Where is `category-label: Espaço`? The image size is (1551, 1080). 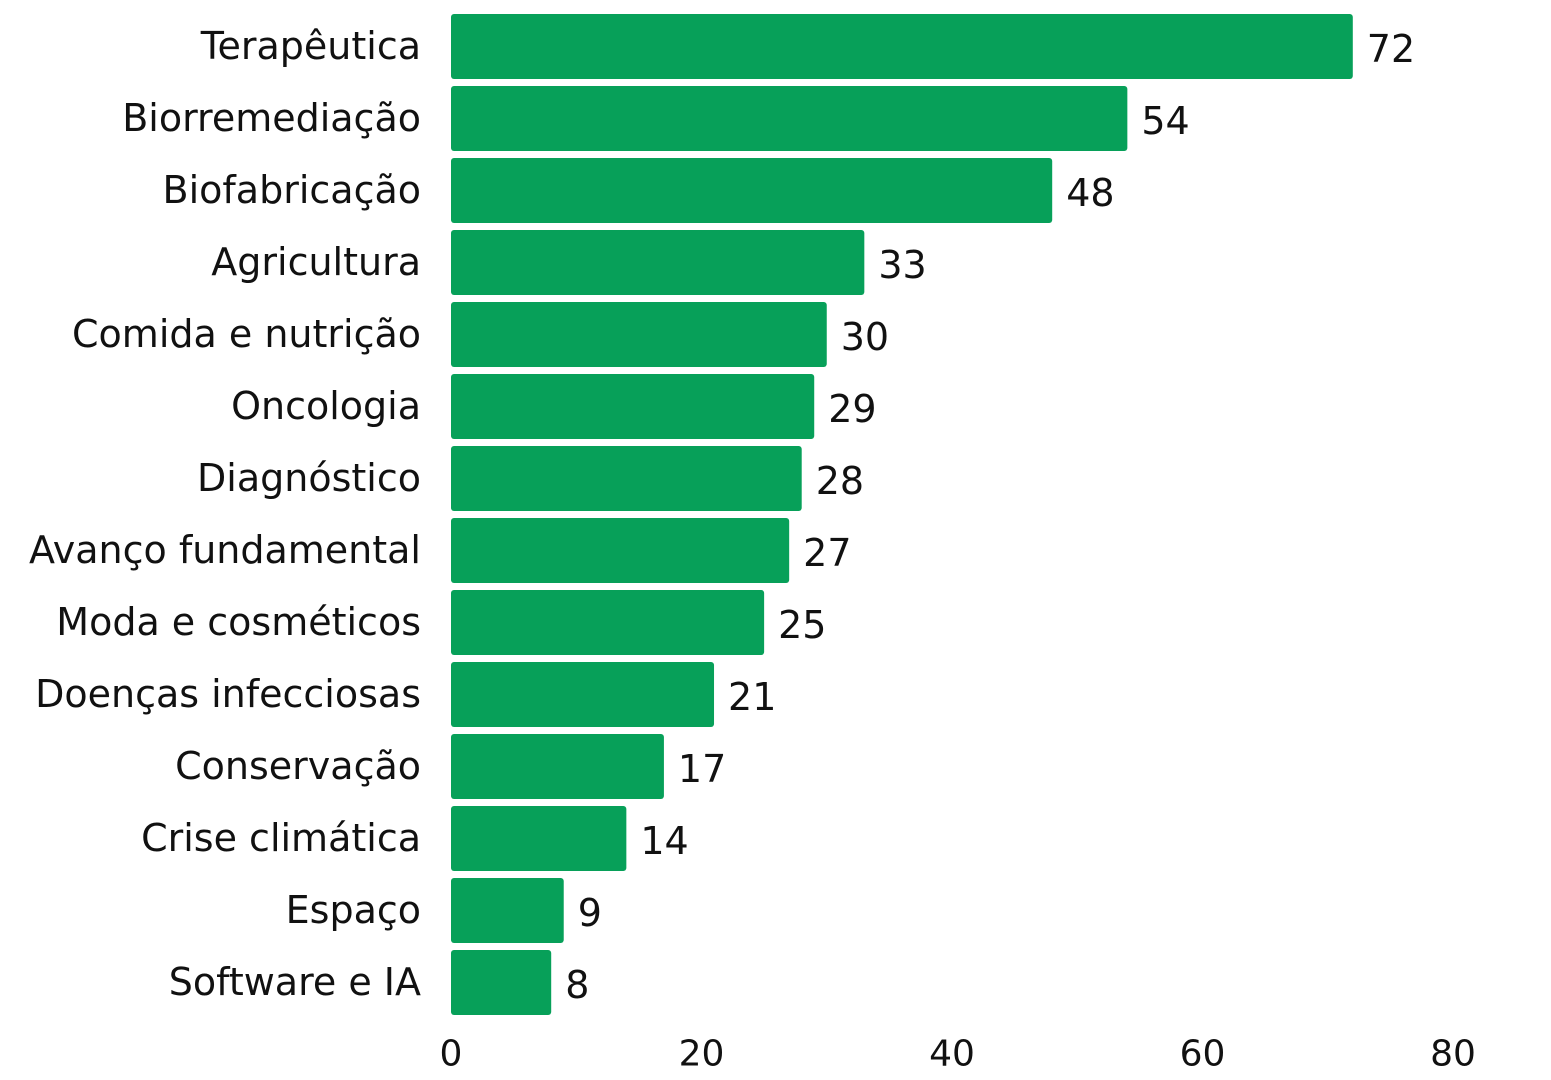 category-label: Espaço is located at coordinates (353, 910).